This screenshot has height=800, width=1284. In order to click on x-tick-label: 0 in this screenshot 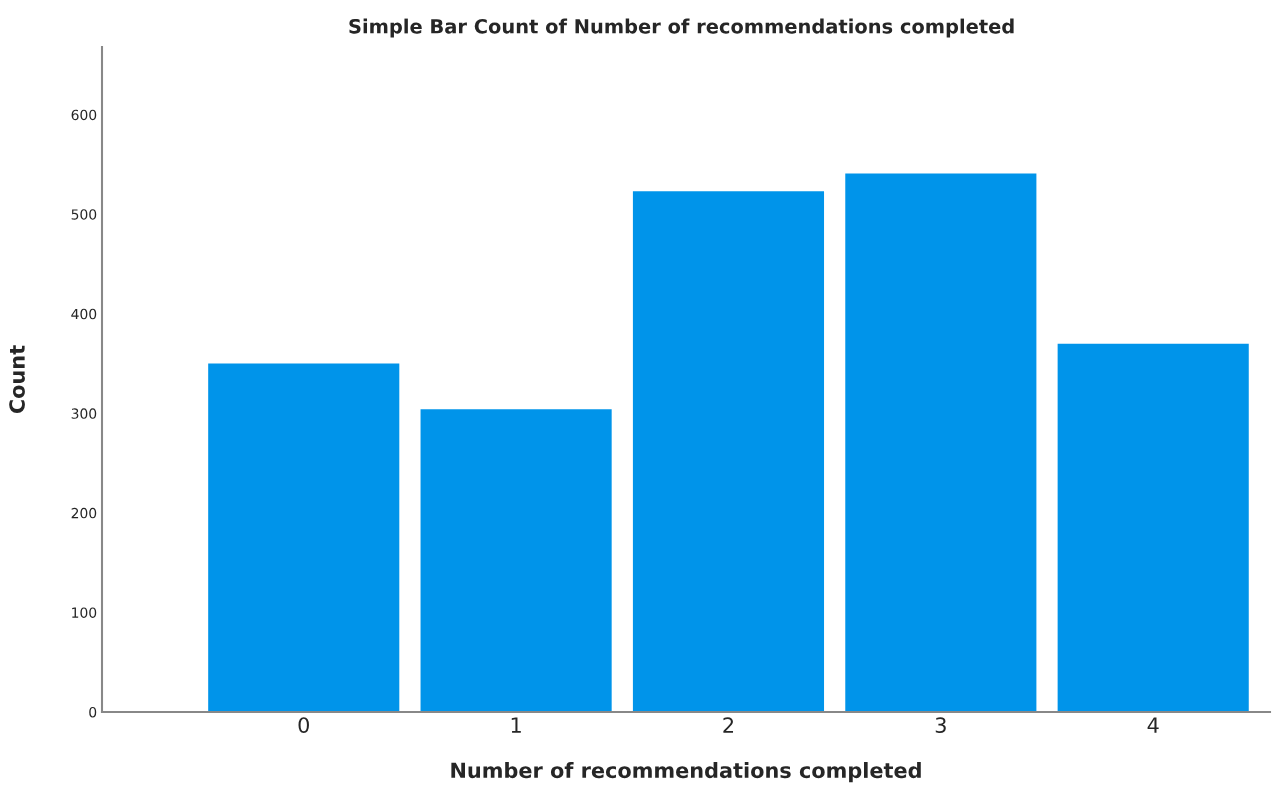, I will do `click(303, 725)`.